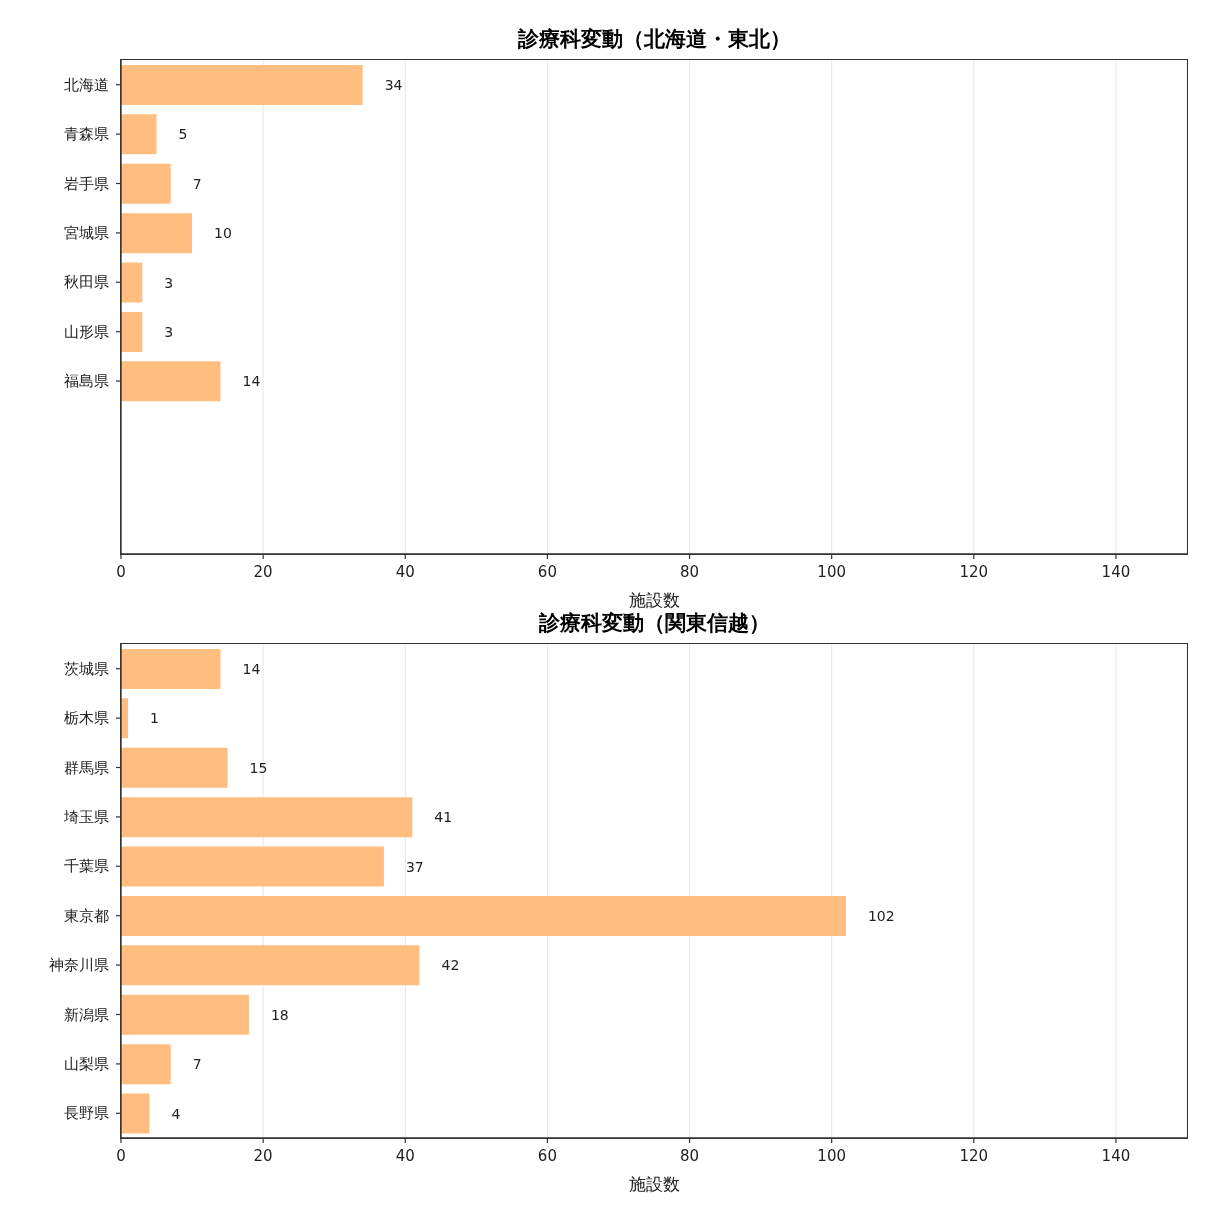  Describe the element at coordinates (86, 381) in the screenshot. I see `y-tick-label: 福島県` at that location.